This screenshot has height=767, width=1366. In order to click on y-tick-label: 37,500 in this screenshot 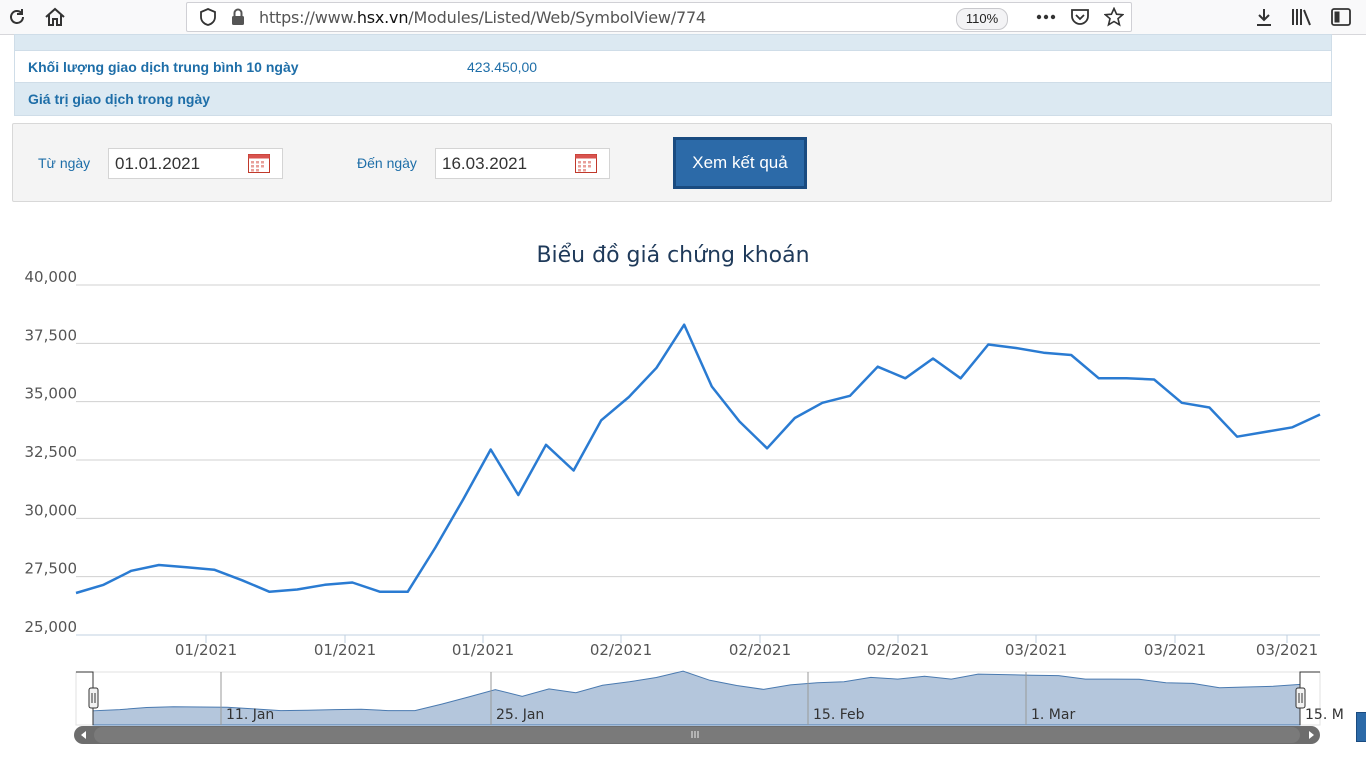, I will do `click(51, 335)`.